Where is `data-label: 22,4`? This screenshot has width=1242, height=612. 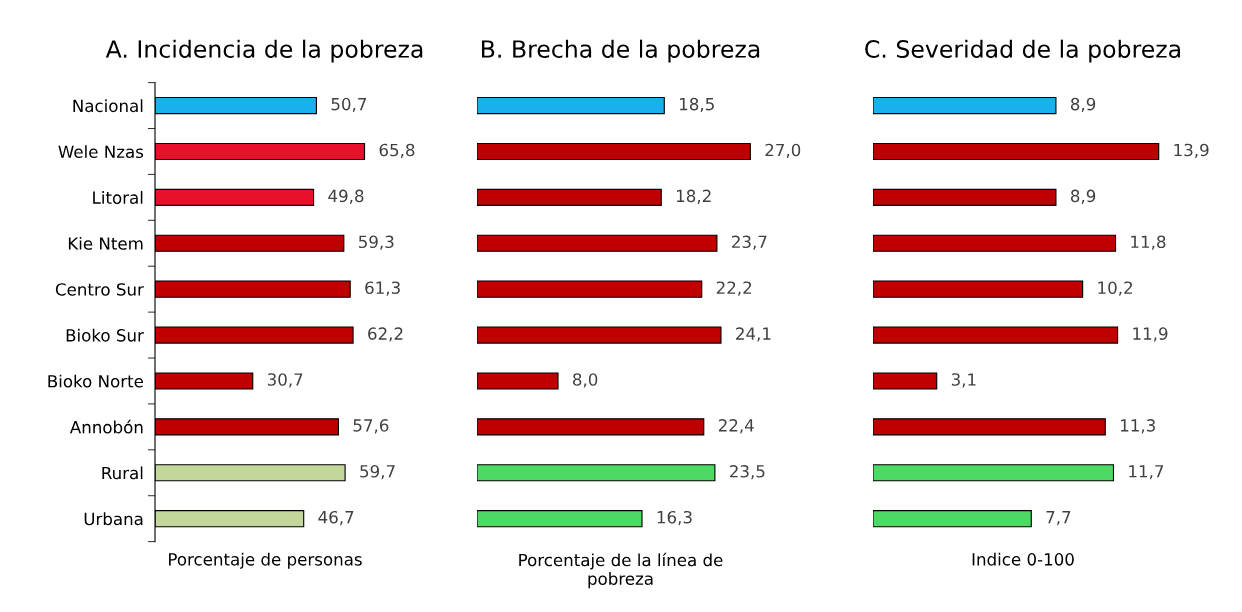
data-label: 22,4 is located at coordinates (736, 426).